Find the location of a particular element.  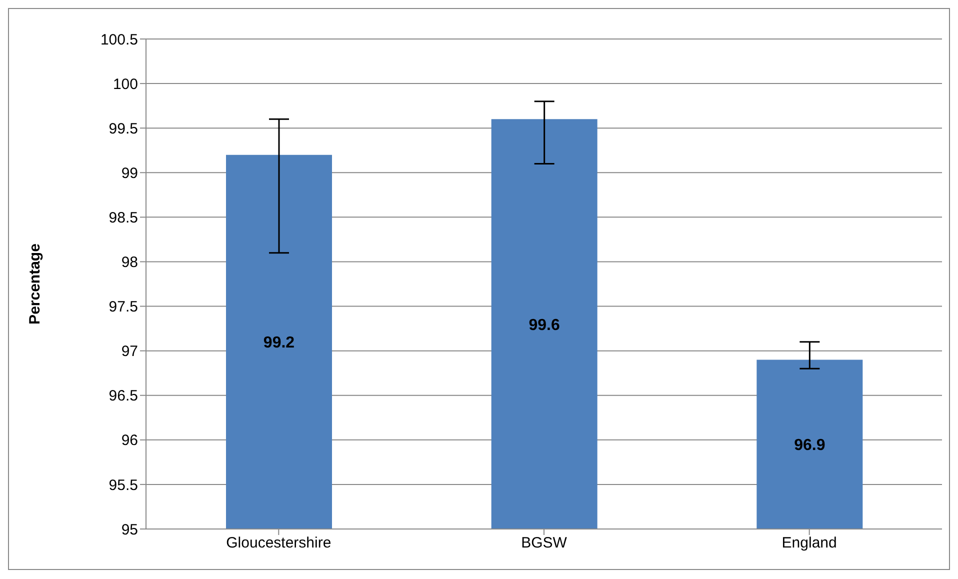

y-tick-label: 96 is located at coordinates (129, 441).